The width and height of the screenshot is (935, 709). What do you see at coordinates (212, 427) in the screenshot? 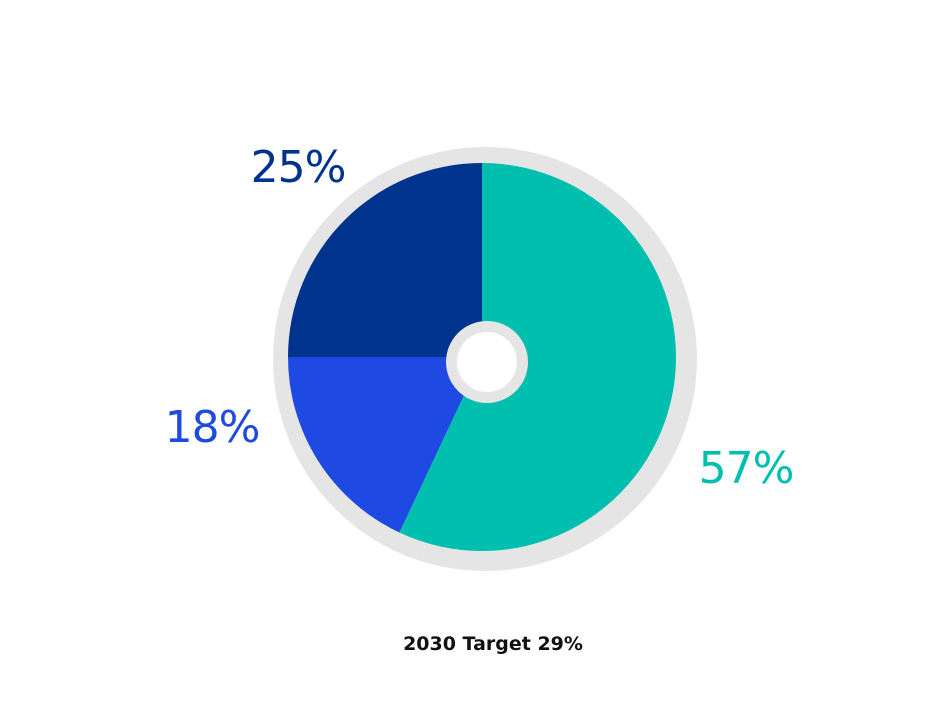
I see `slice-label-18: 18%` at bounding box center [212, 427].